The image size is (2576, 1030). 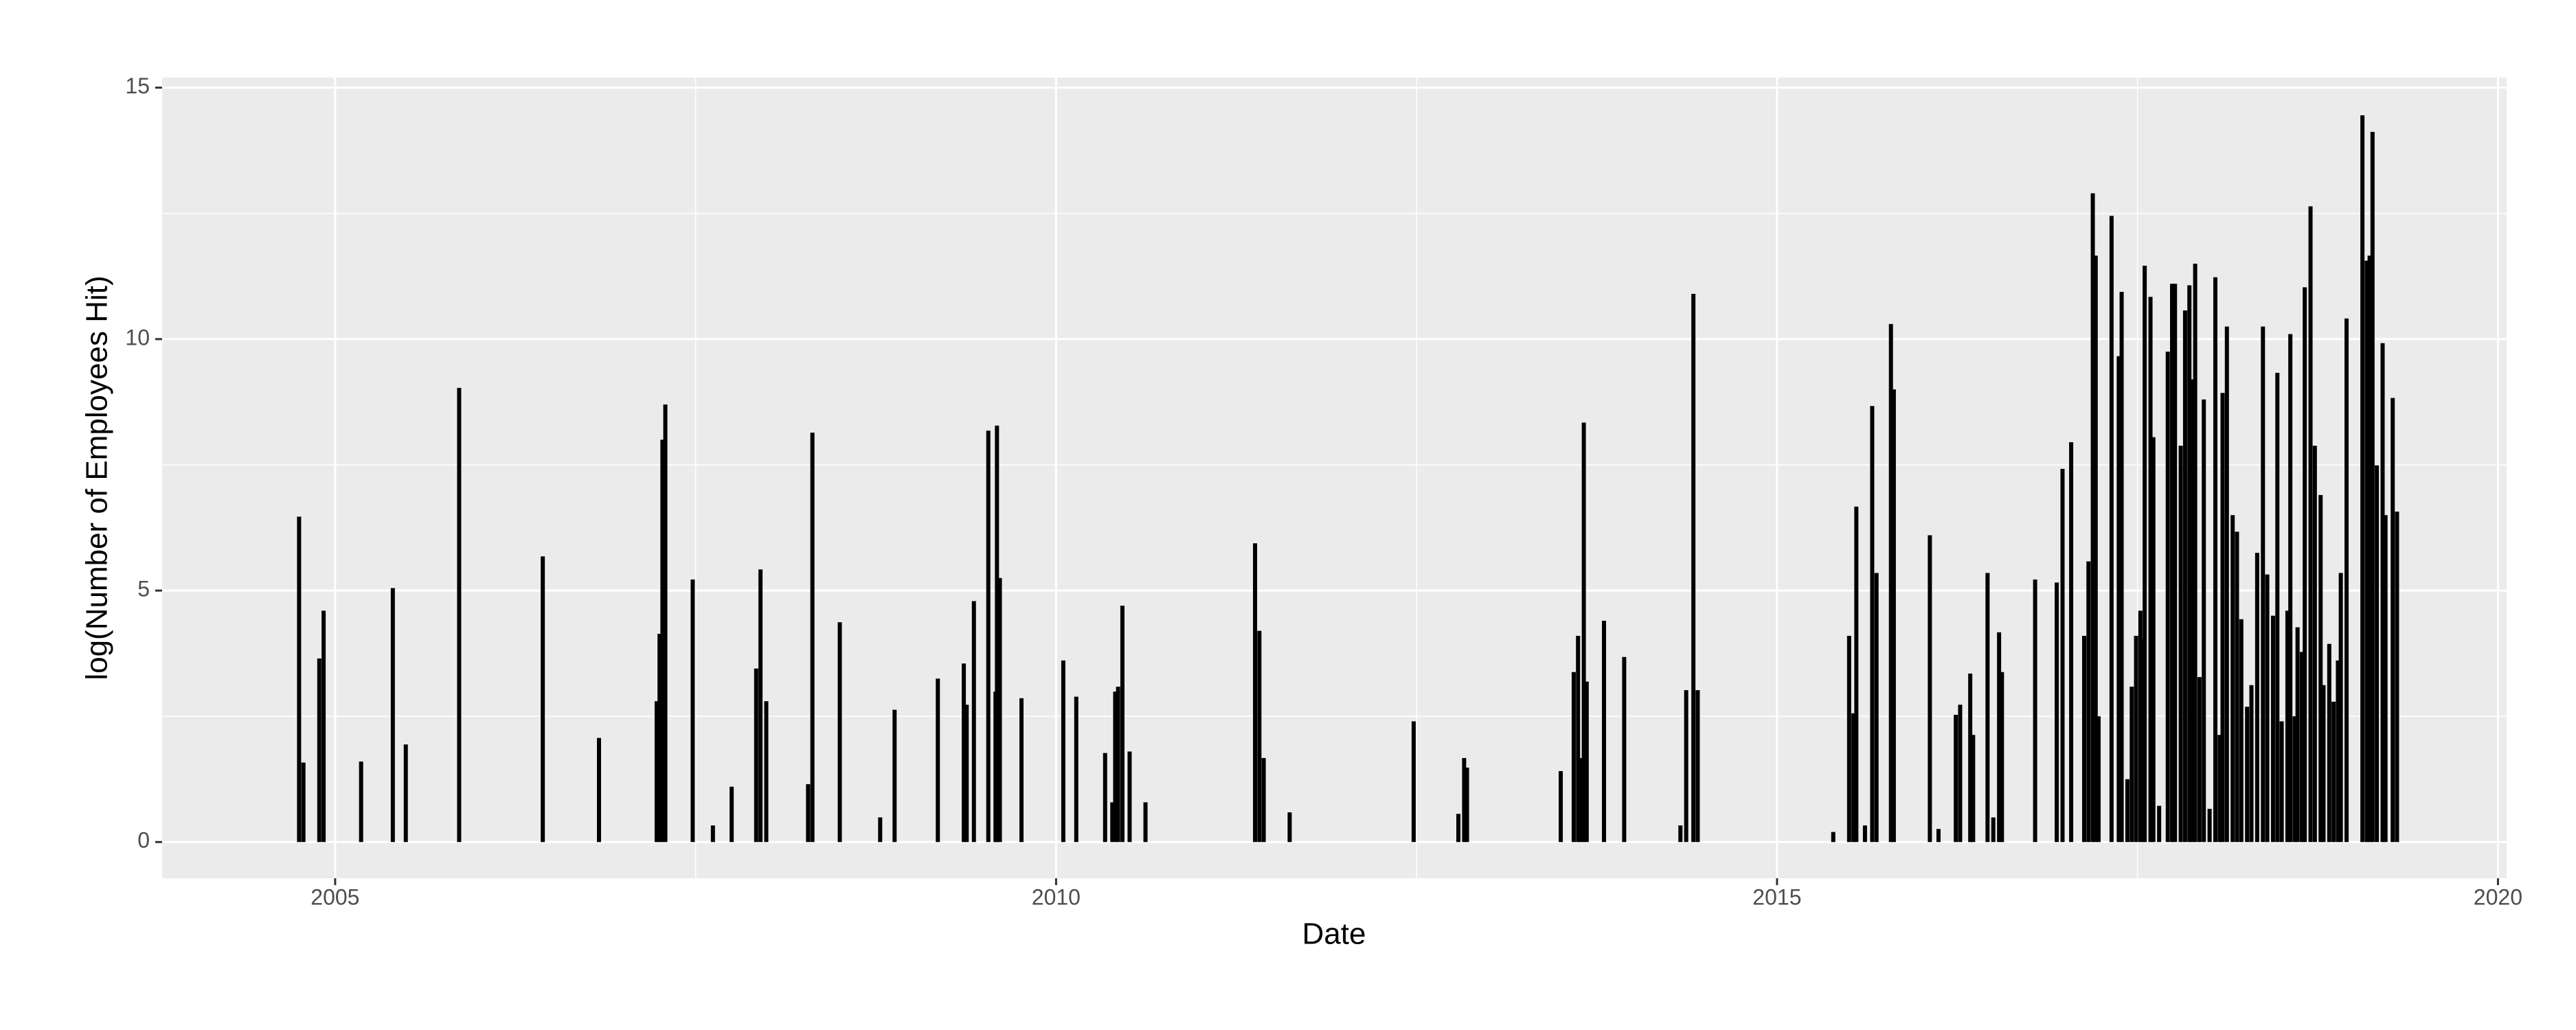 What do you see at coordinates (334, 896) in the screenshot?
I see `x-tick-label: 2005` at bounding box center [334, 896].